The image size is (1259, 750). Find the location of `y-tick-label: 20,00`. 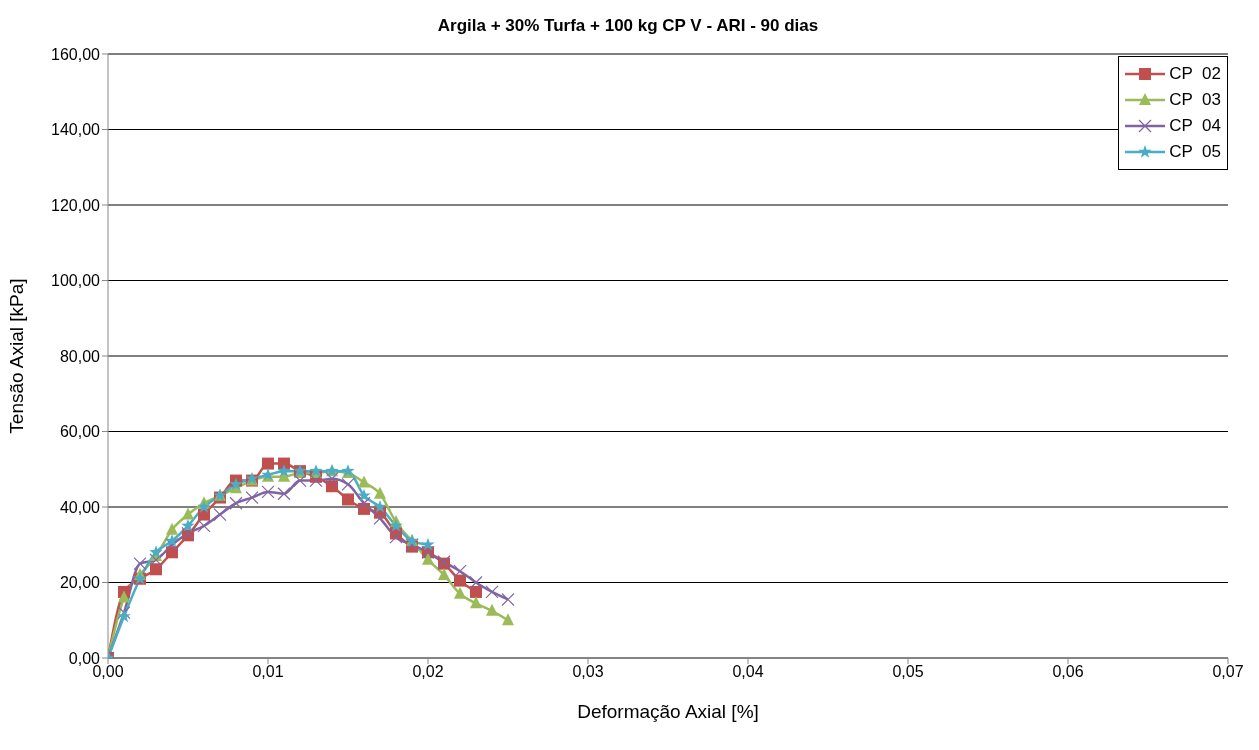

y-tick-label: 20,00 is located at coordinates (80, 583).